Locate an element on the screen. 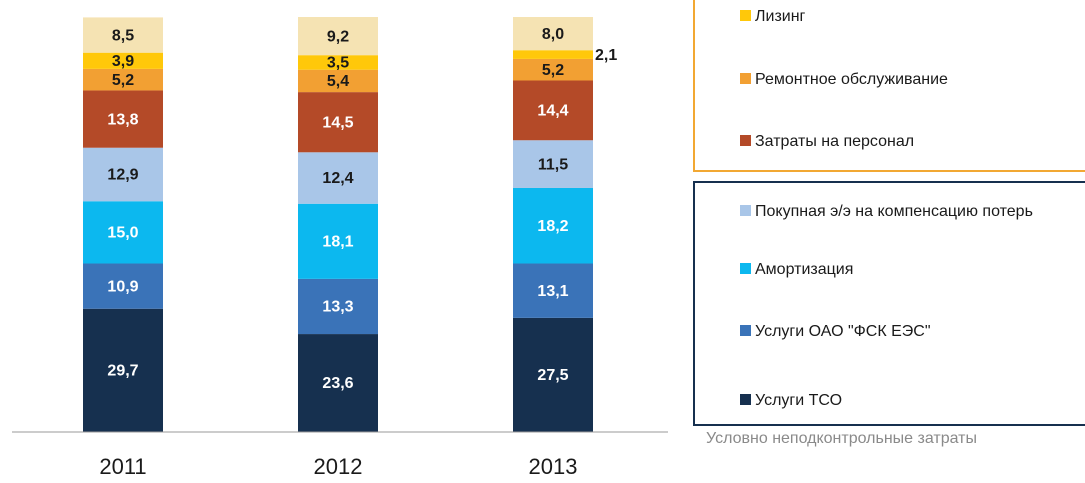 This screenshot has height=483, width=1085. value-label: 15,0 is located at coordinates (122, 233).